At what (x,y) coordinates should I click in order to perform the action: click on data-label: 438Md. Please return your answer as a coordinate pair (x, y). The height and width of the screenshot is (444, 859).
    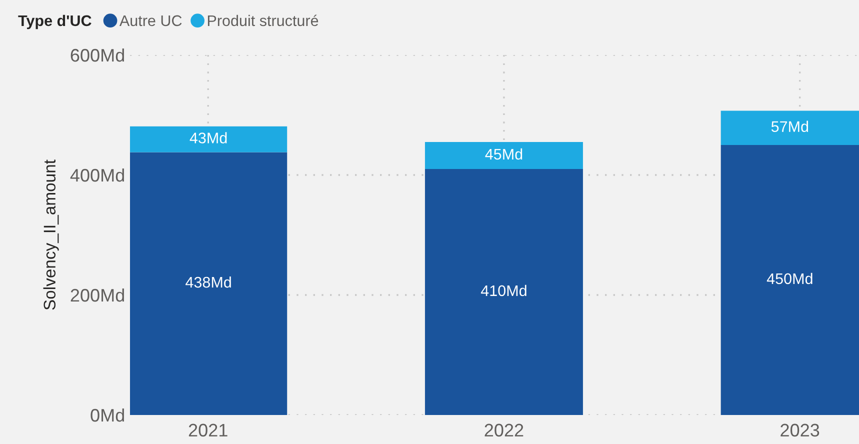
    Looking at the image, I should click on (208, 282).